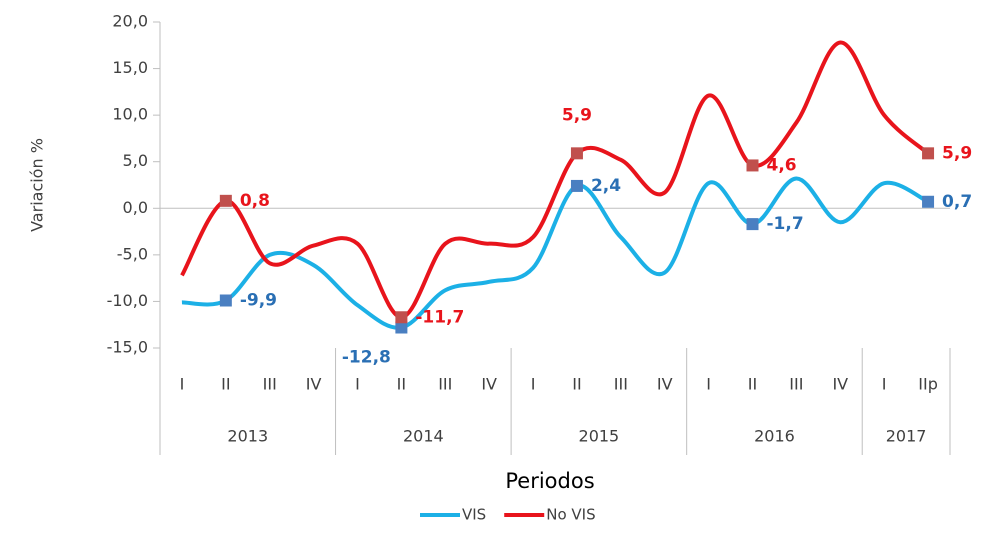 The height and width of the screenshot is (540, 988). What do you see at coordinates (549, 481) in the screenshot?
I see `x-axis-title: Periodos` at bounding box center [549, 481].